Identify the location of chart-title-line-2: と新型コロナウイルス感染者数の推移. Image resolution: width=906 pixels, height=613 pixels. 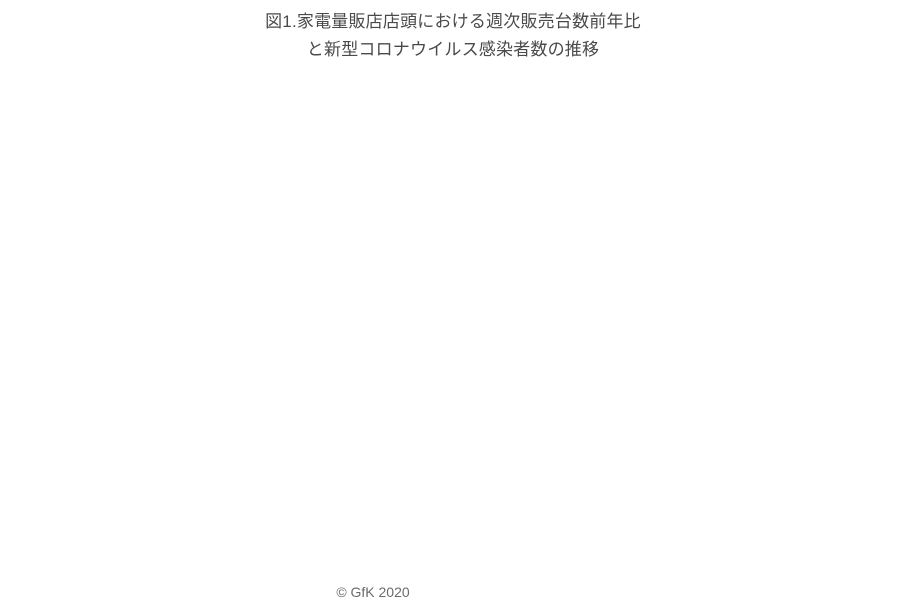
(453, 49).